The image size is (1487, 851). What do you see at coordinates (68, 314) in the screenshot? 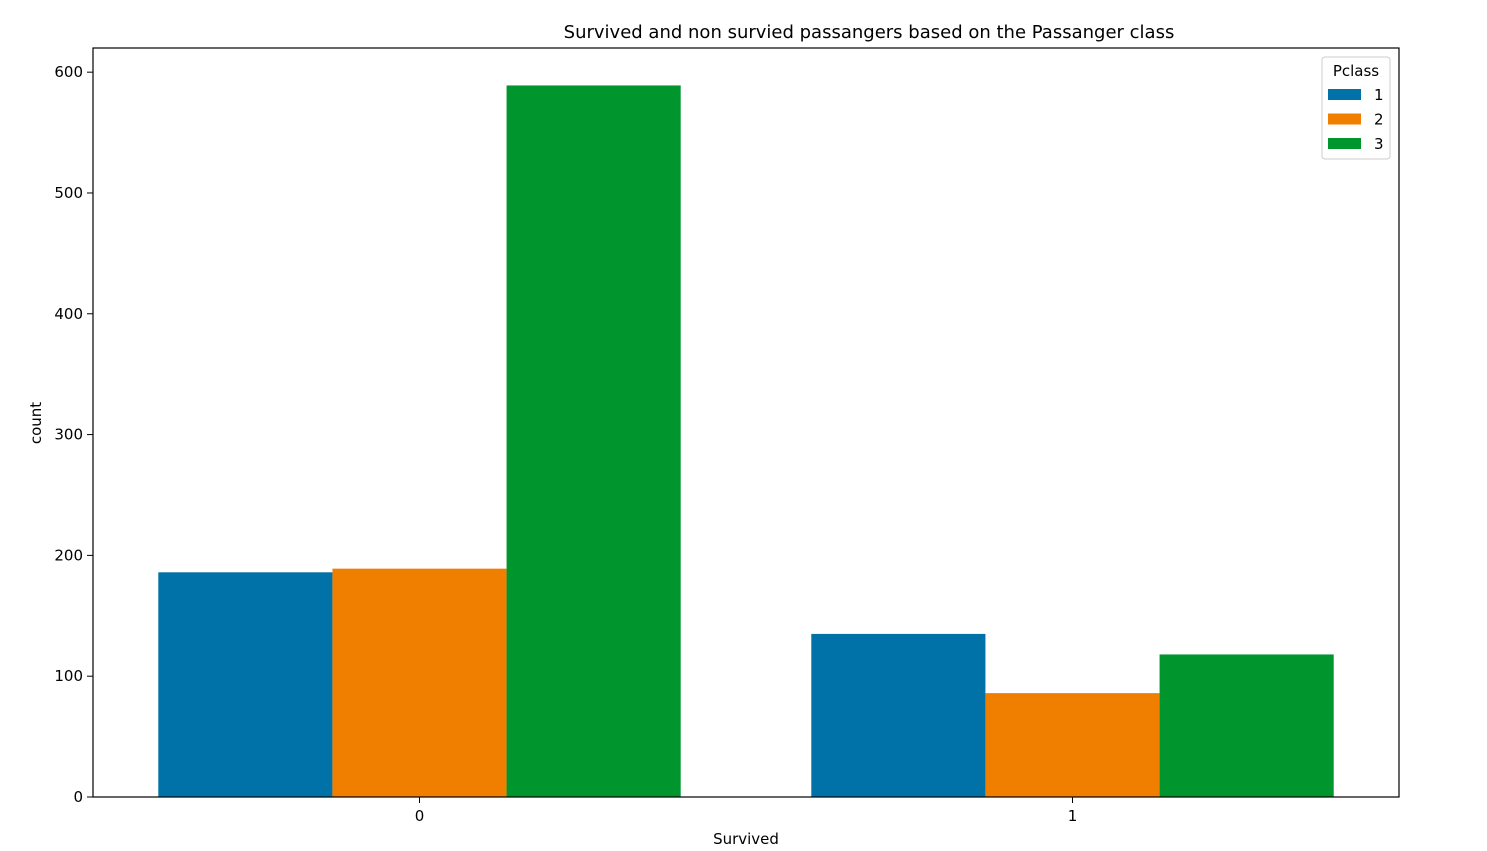
I see `y-tick-label: 400` at bounding box center [68, 314].